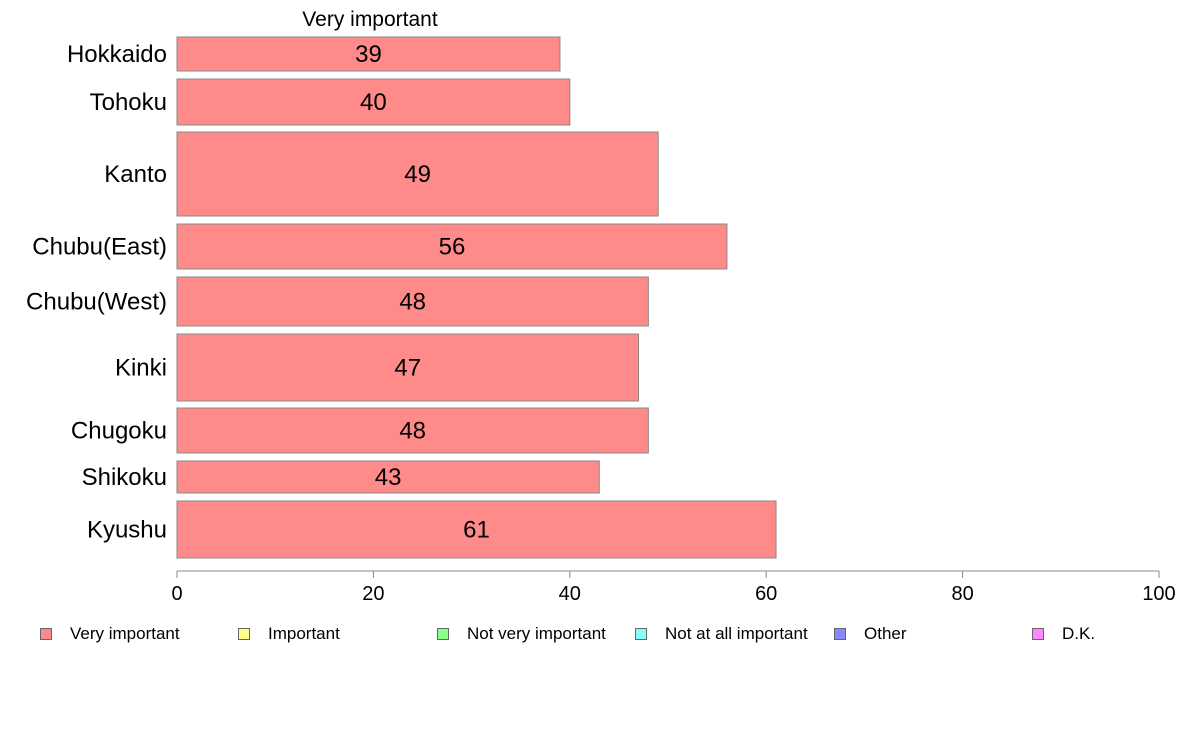  What do you see at coordinates (141, 368) in the screenshot?
I see `category-label: Kinki` at bounding box center [141, 368].